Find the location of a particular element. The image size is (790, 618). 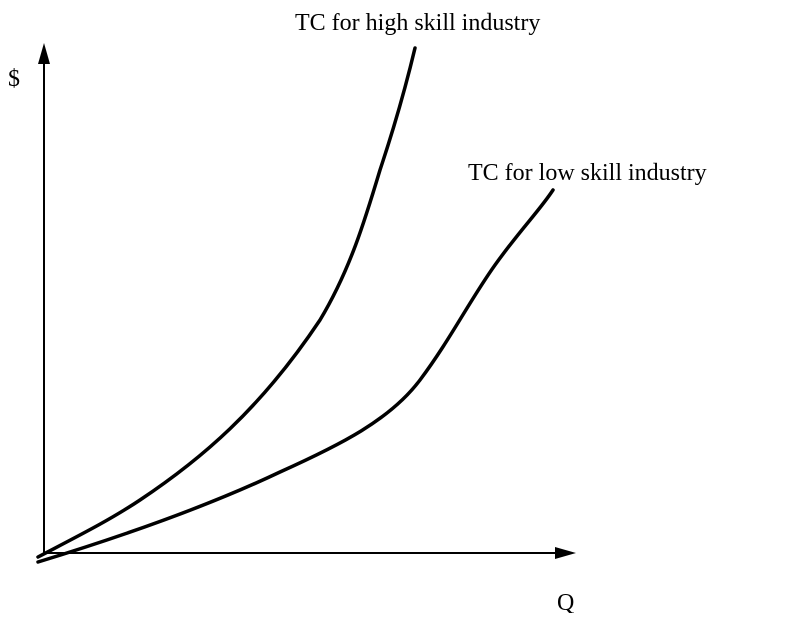

y-axis-arrow is located at coordinates (44, 53).